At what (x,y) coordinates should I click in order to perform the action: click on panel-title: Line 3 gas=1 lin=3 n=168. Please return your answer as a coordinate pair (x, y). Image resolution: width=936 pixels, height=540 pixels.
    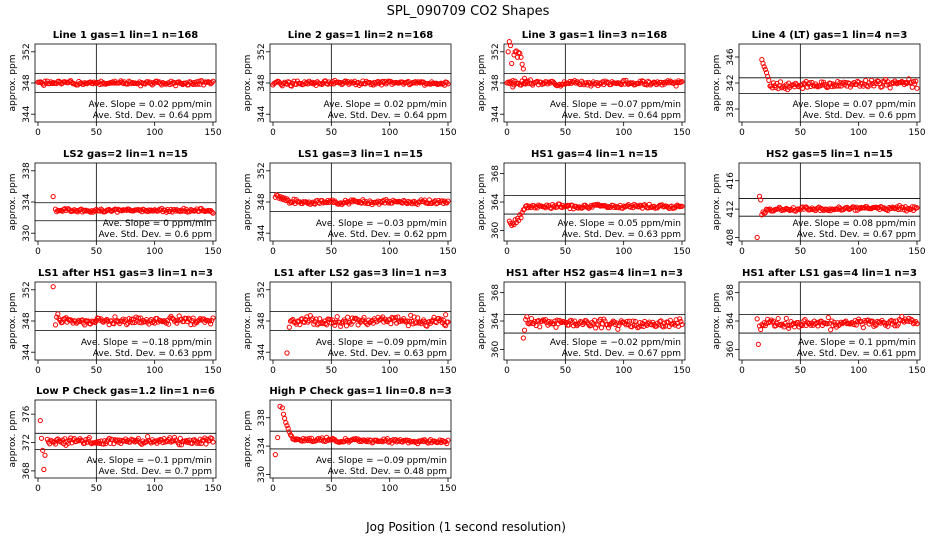
    Looking at the image, I should click on (595, 35).